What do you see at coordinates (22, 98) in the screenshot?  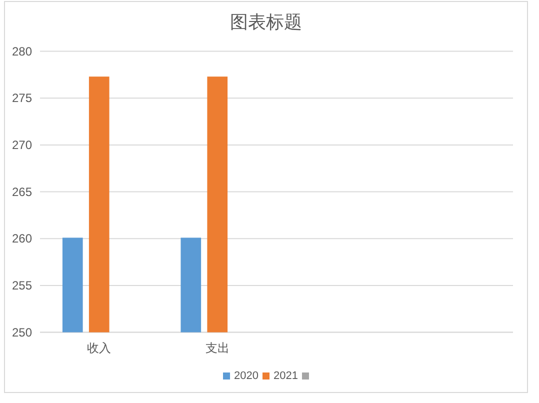 I see `y-tick-label: 275` at bounding box center [22, 98].